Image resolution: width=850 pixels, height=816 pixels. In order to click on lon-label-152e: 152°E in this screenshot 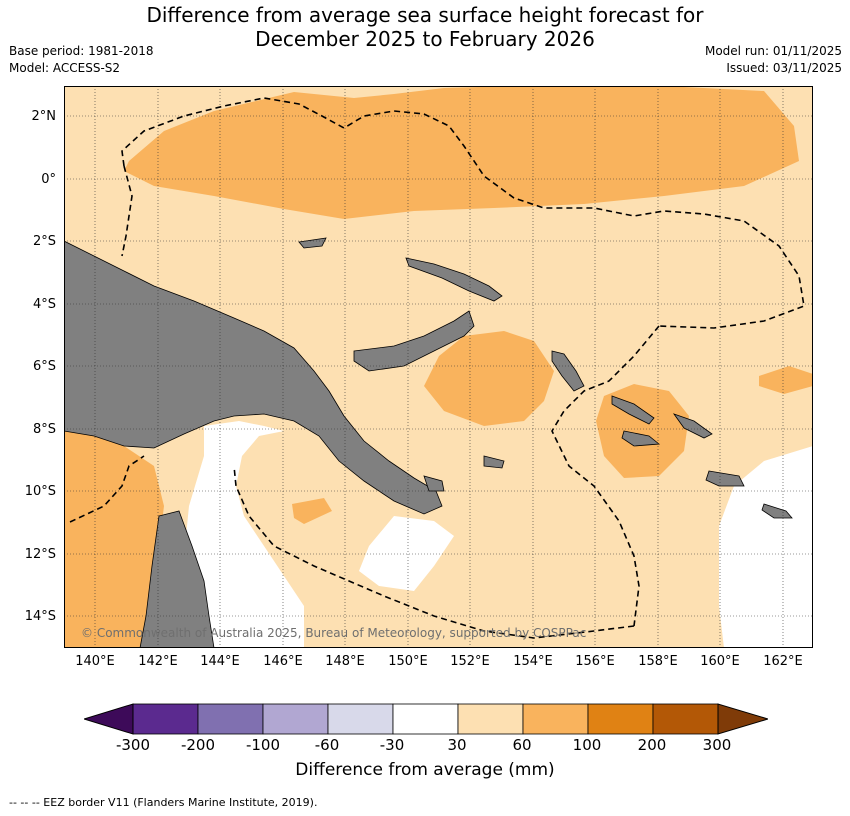, I will do `click(470, 661)`.